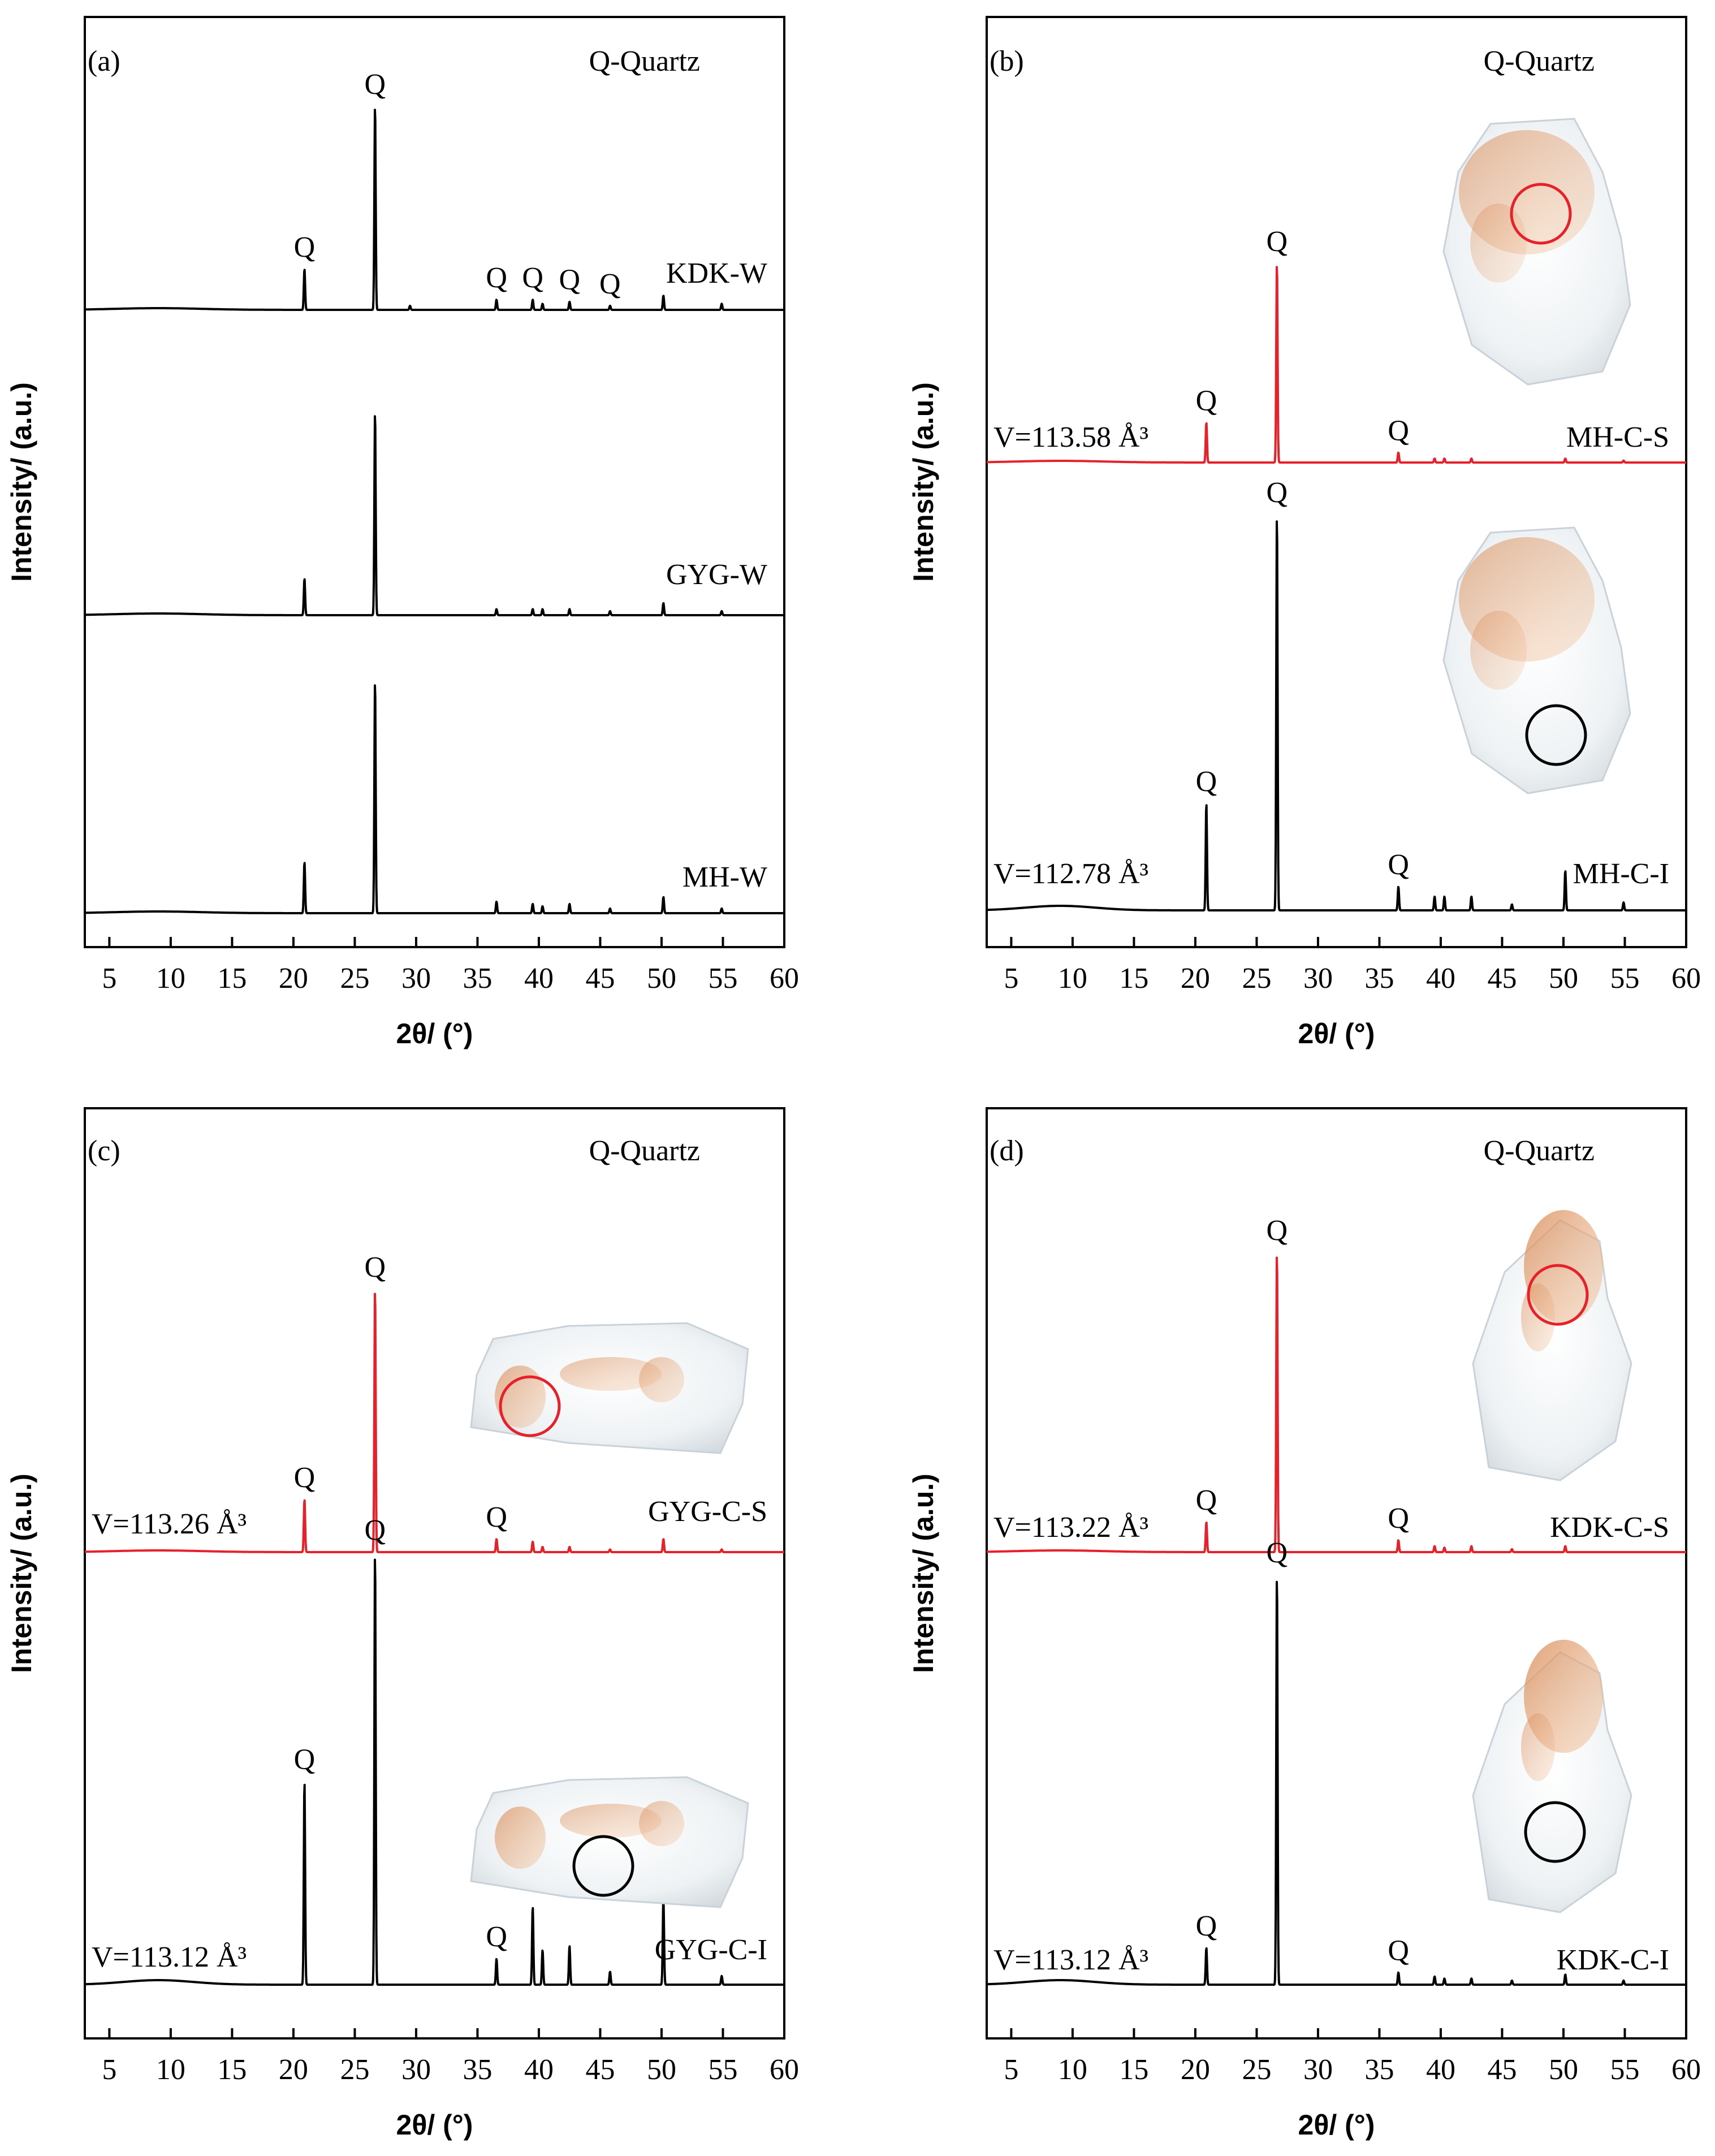 This screenshot has height=2156, width=1715. Describe the element at coordinates (1070, 1527) in the screenshot. I see `volume-label: V=113.22 Å³` at that location.